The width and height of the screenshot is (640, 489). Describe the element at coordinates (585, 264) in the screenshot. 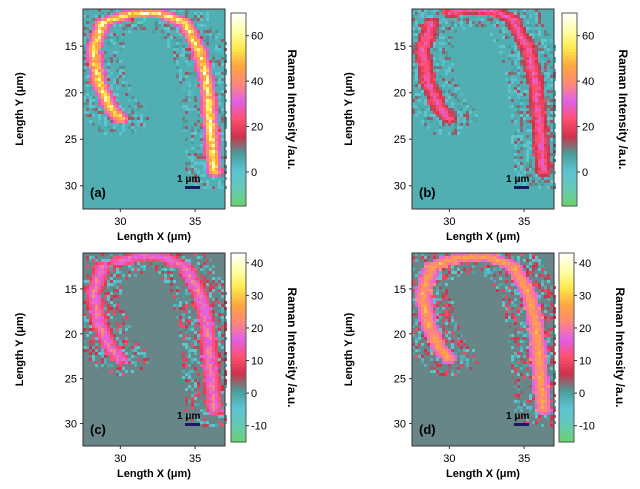

I see `colorbar-tick-label: 40` at that location.